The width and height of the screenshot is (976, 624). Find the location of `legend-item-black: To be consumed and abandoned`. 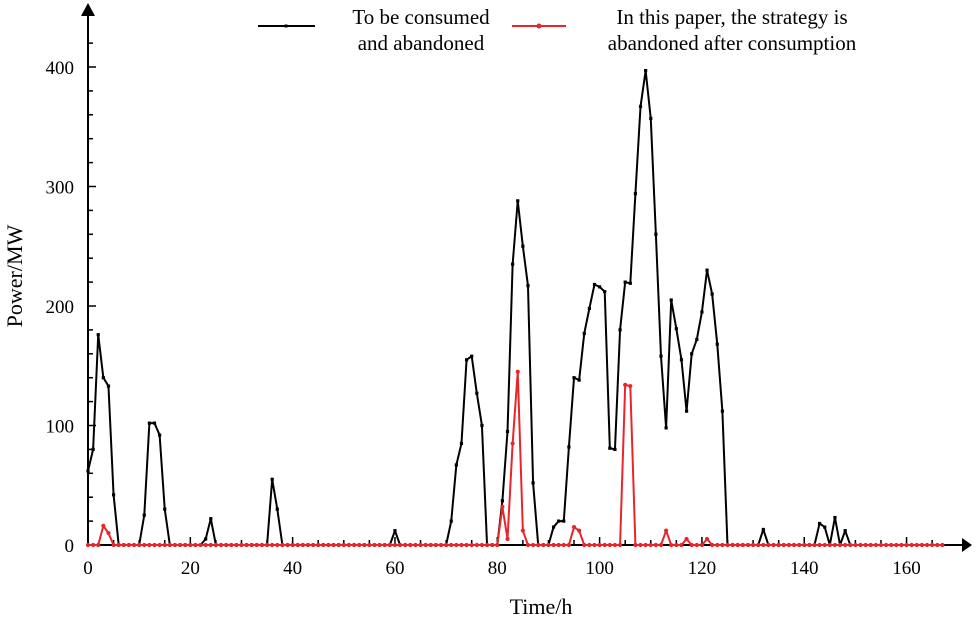

legend-item-black: To be consumed and abandoned is located at coordinates (374, 30).